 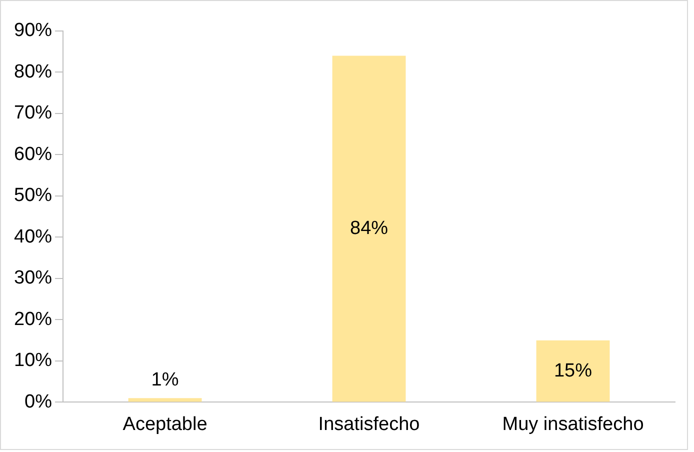 What do you see at coordinates (573, 424) in the screenshot?
I see `x-tick-label: Muy insatisfecho` at bounding box center [573, 424].